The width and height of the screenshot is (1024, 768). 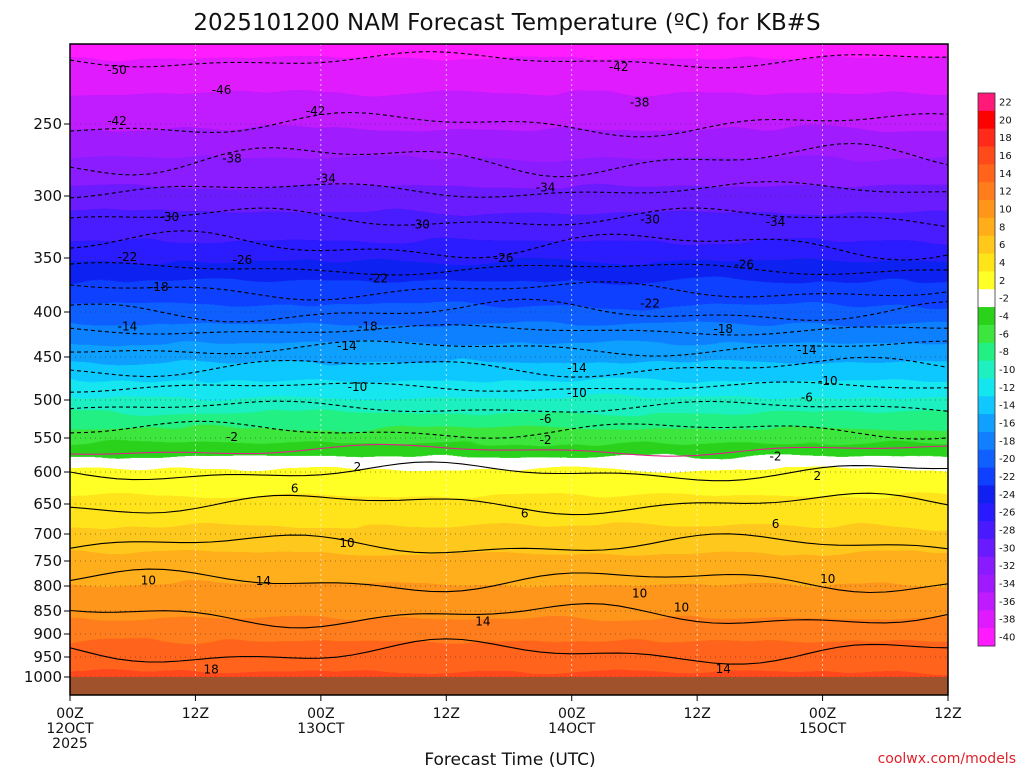 What do you see at coordinates (823, 729) in the screenshot?
I see `x-tick-label: 15OCT` at bounding box center [823, 729].